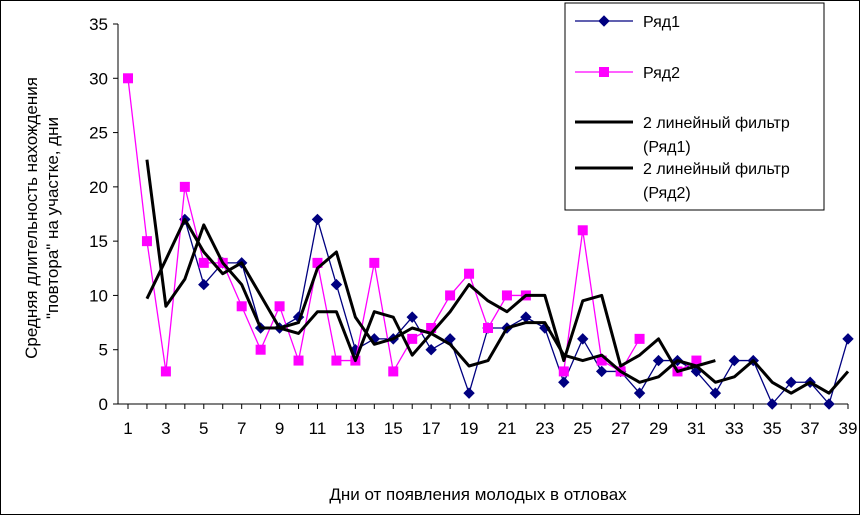  What do you see at coordinates (98, 241) in the screenshot?
I see `y-tick-label: 15` at bounding box center [98, 241].